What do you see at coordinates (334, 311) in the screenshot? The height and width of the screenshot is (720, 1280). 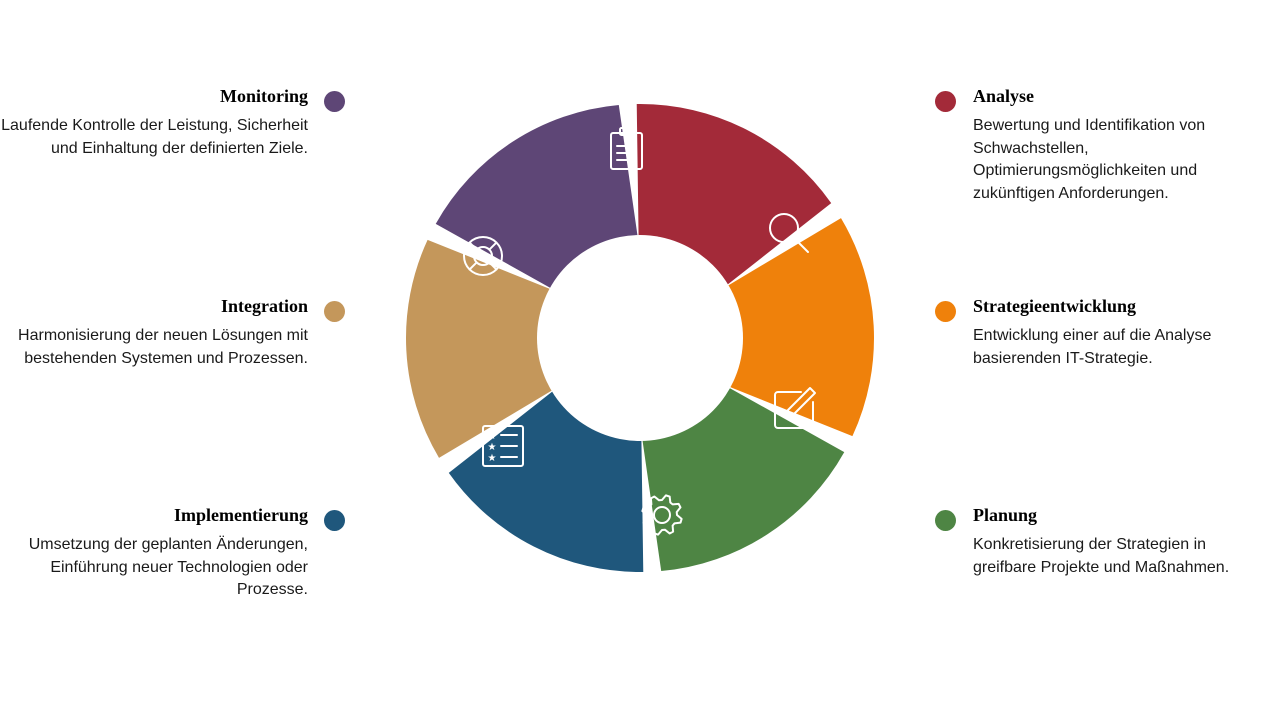 I see `integration-dot` at bounding box center [334, 311].